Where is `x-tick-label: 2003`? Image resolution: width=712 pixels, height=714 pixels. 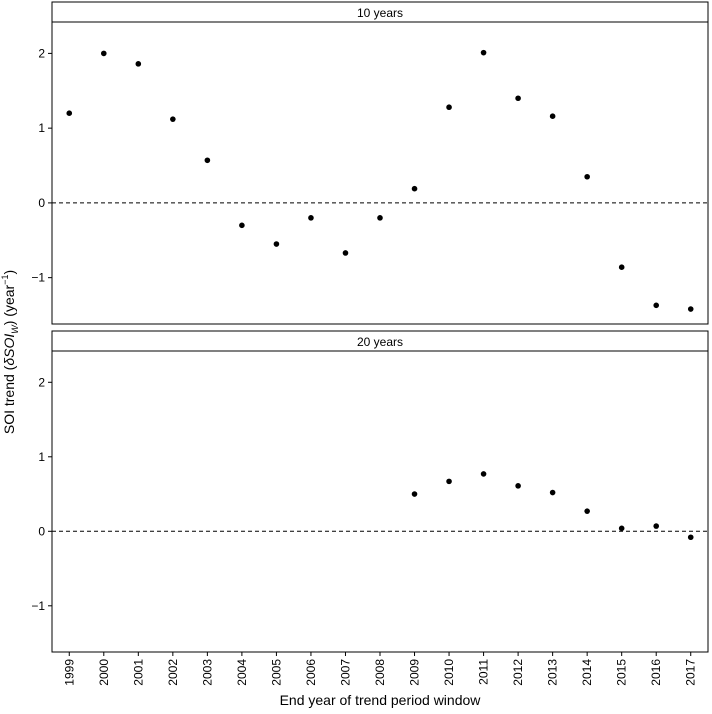
x-tick-label: 2003 is located at coordinates (207, 672).